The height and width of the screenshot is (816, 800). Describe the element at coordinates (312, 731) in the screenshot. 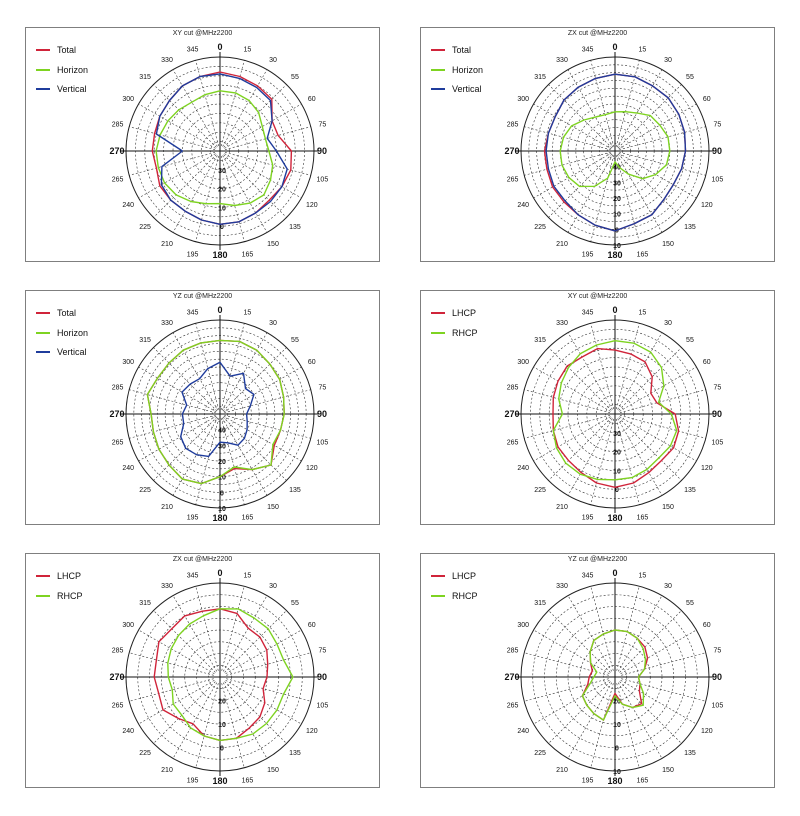

I see `angle-tick-label: 120` at that location.